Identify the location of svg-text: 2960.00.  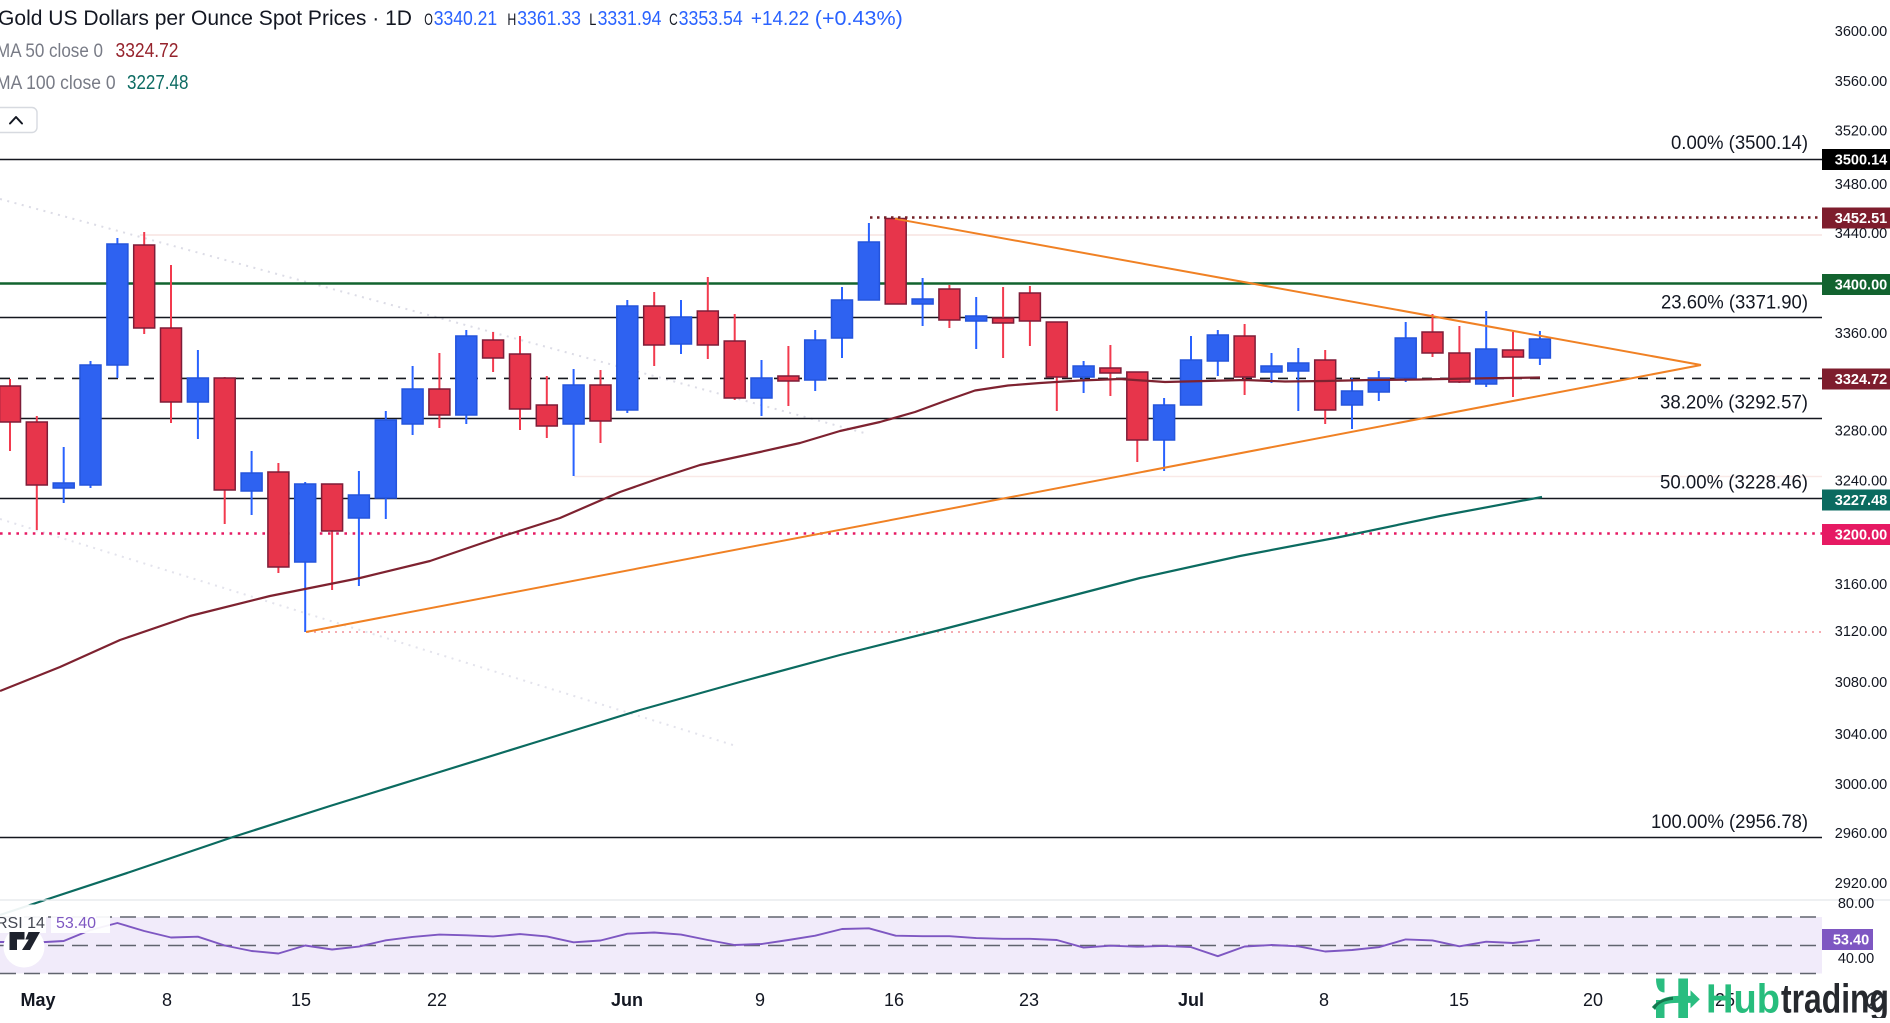
(1861, 834).